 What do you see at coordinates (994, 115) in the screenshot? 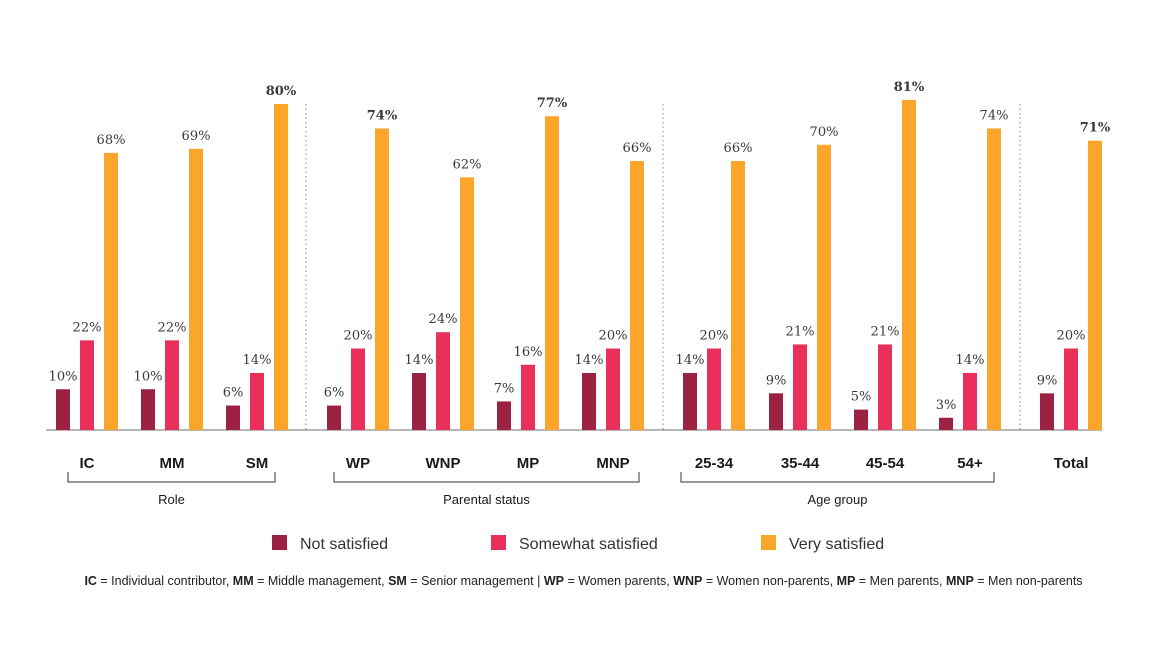
I see `data-label-very-satisfied-54: 74%` at bounding box center [994, 115].